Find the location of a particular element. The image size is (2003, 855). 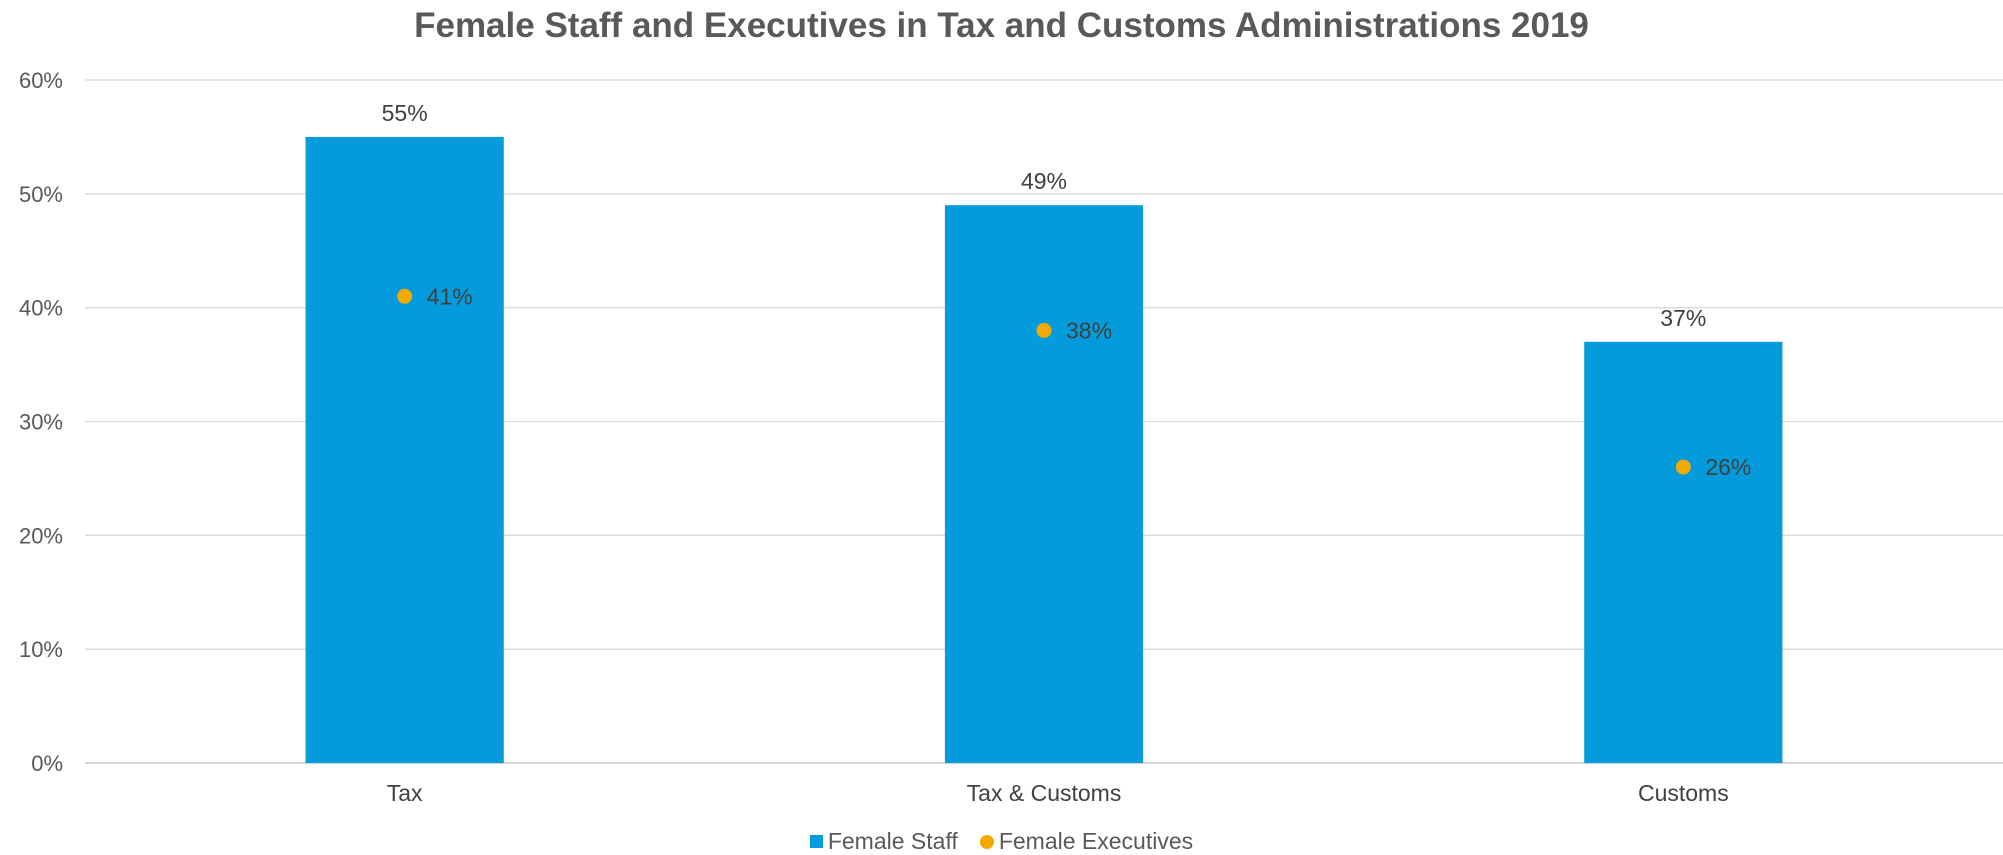

x-tick-label: Tax & Customs is located at coordinates (1044, 793).